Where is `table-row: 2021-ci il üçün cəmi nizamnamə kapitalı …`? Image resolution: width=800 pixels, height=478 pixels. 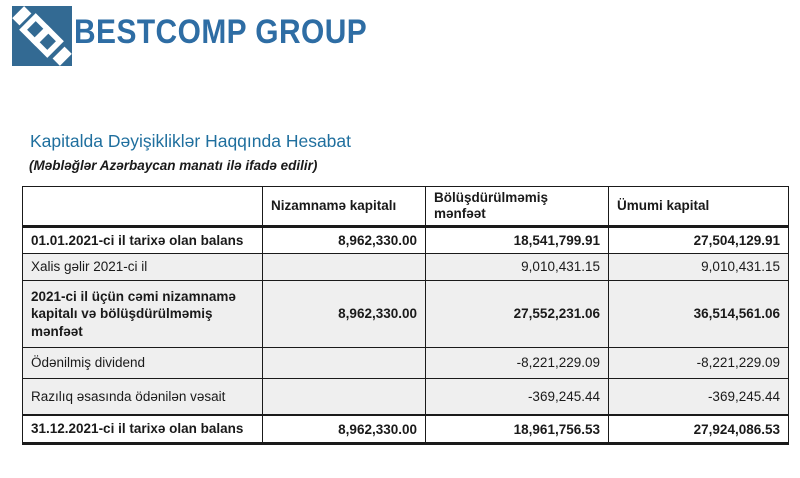 table-row: 2021-ci il üçün cəmi nizamnamə kapitalı … is located at coordinates (405, 313).